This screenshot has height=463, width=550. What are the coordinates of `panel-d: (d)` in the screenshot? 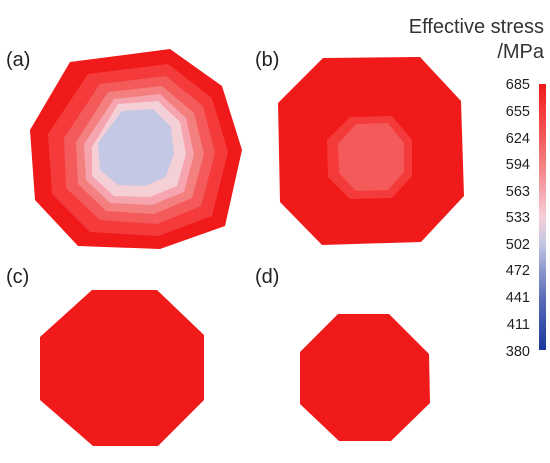 It's located at (342, 353).